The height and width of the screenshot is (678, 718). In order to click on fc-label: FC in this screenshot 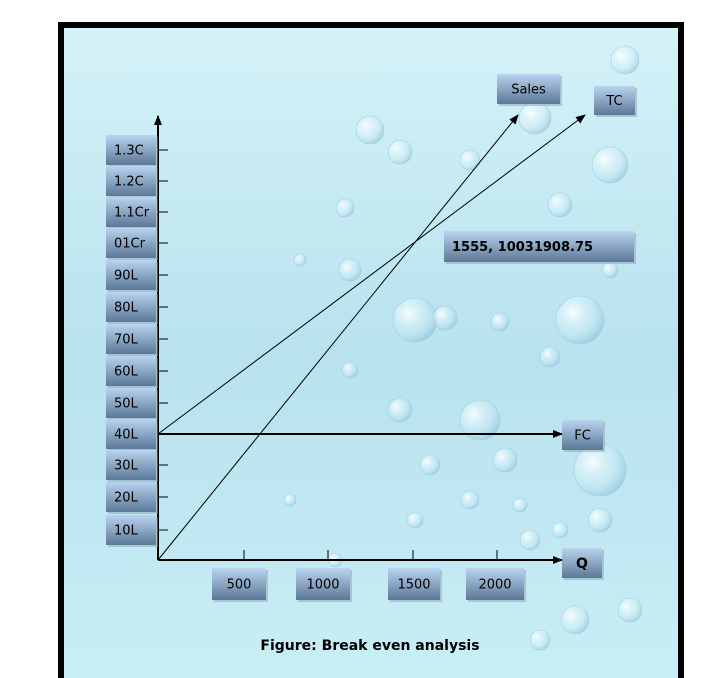, I will do `click(582, 436)`.